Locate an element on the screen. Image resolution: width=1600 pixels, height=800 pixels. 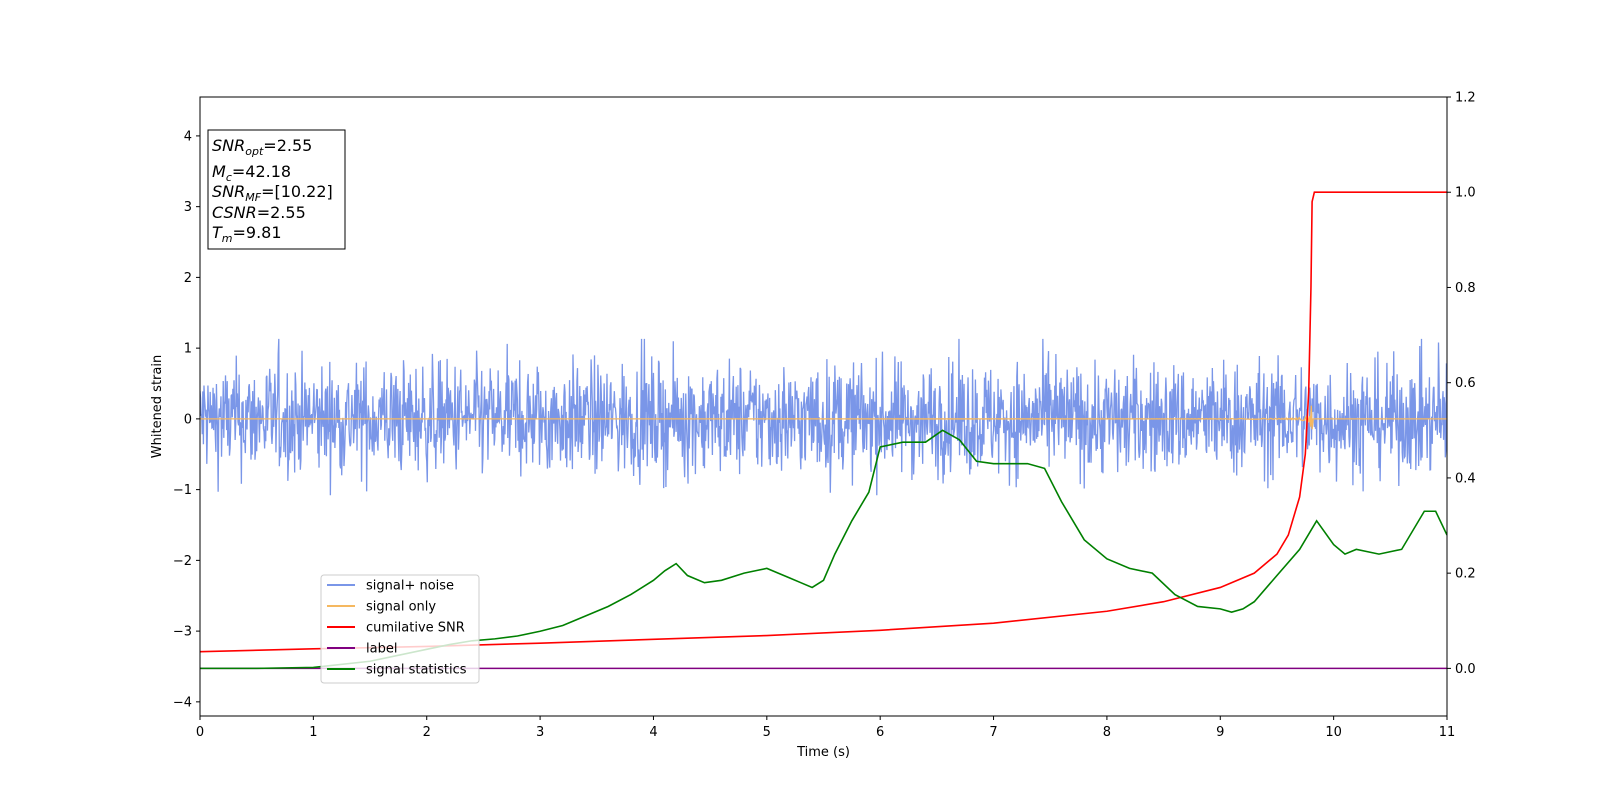
y2-tick-label: 0.8 is located at coordinates (1465, 288).